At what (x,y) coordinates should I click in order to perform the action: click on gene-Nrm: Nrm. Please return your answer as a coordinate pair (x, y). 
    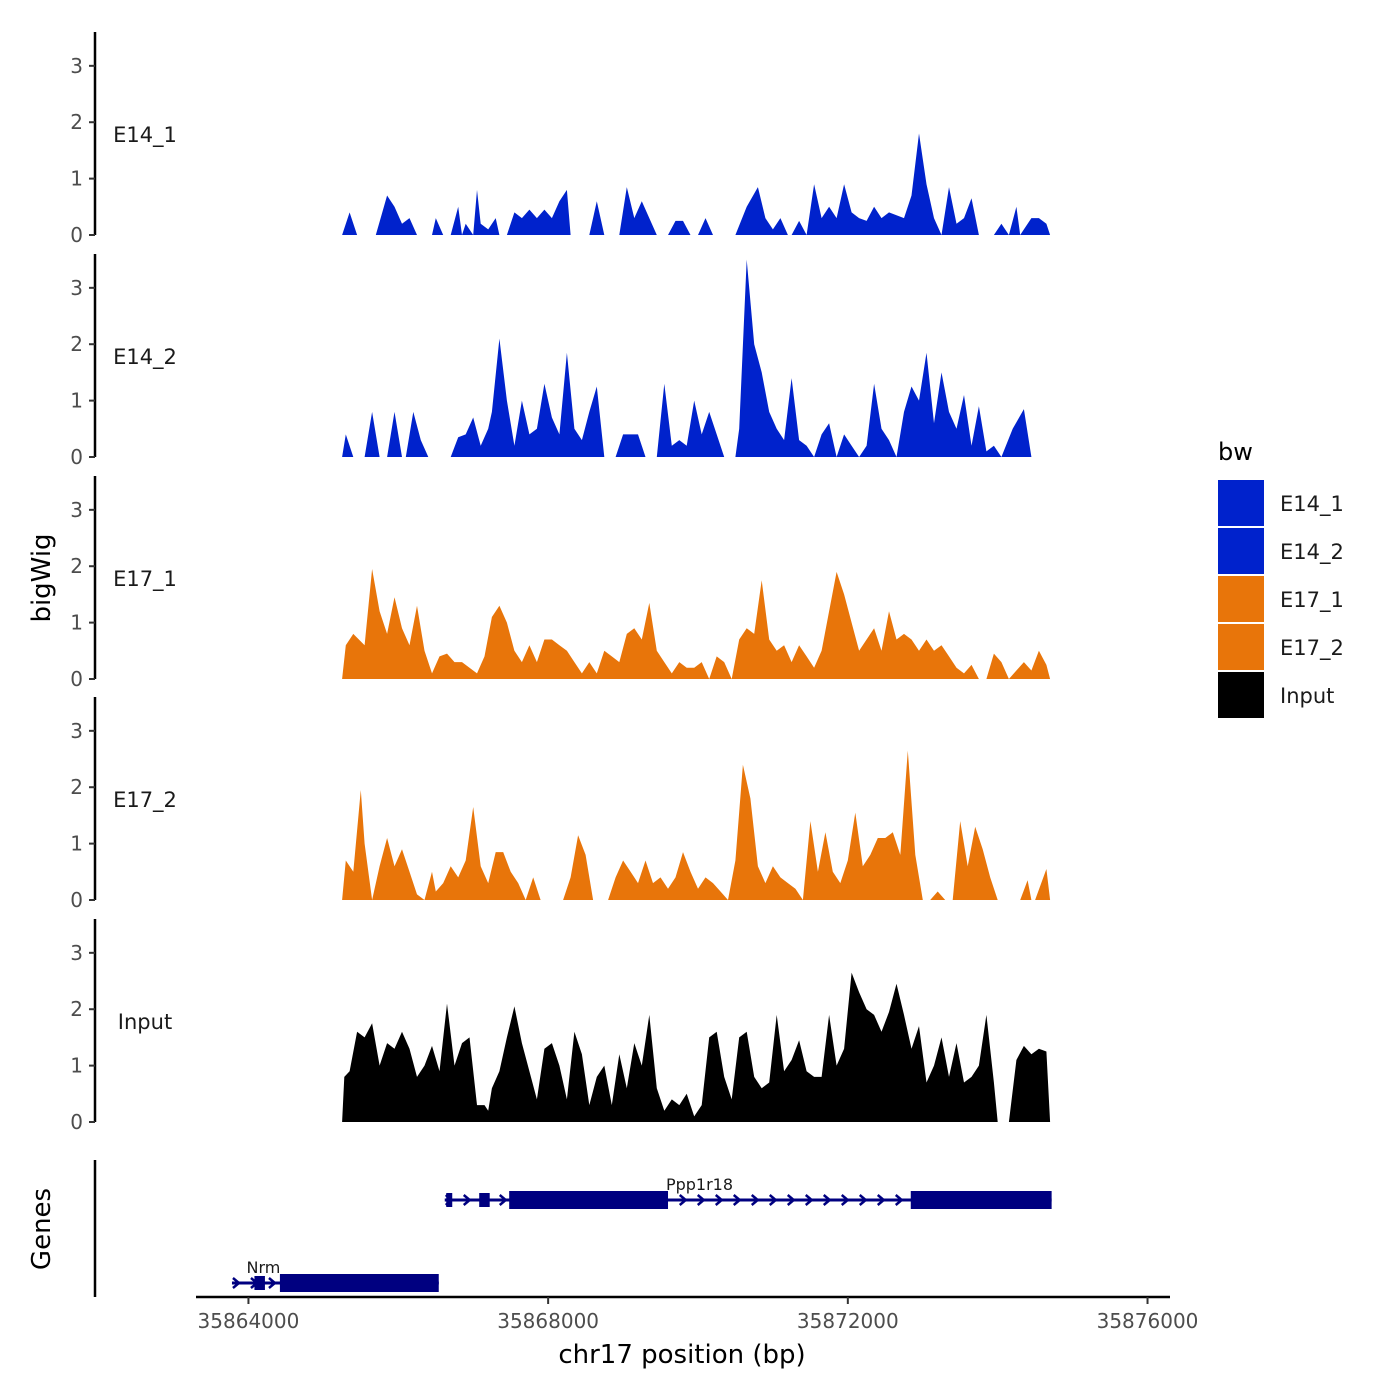
    Looking at the image, I should click on (335, 1275).